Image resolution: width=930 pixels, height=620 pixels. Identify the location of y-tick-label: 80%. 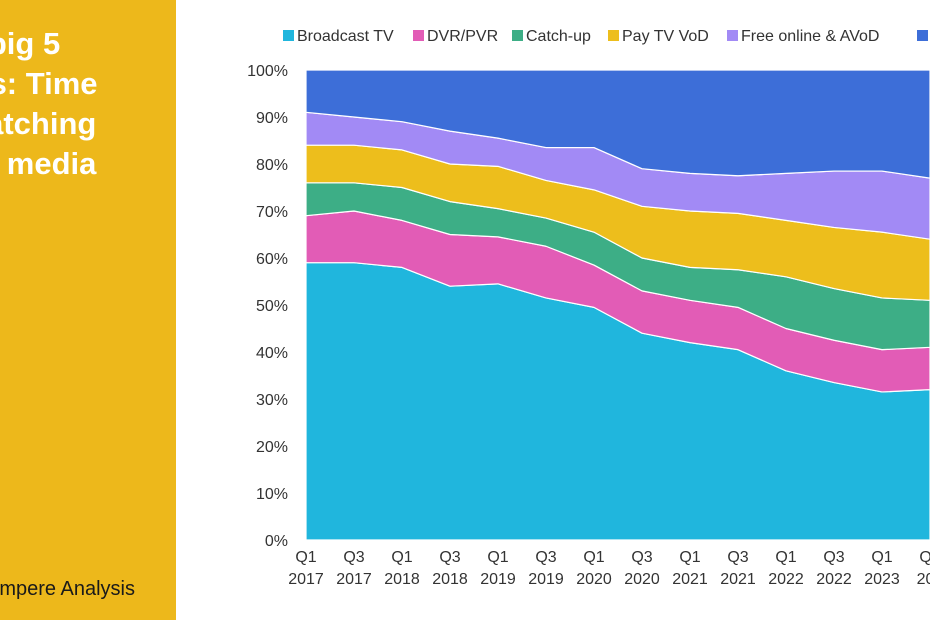
(272, 165).